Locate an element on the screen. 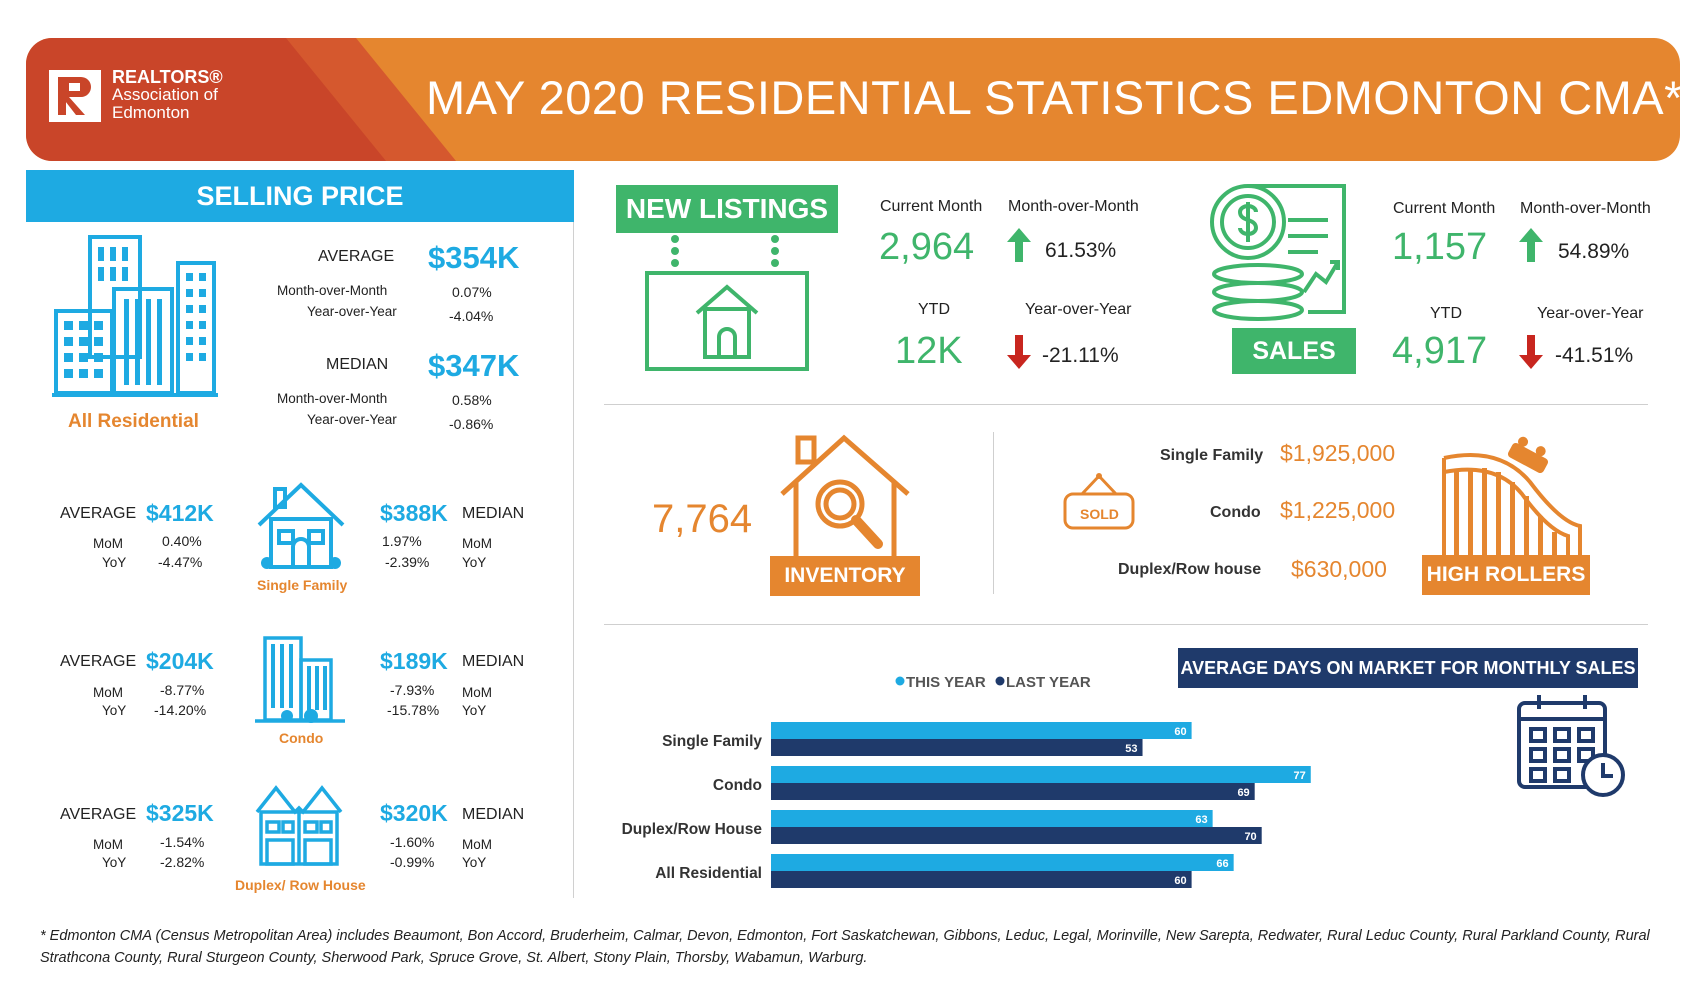  data-label: 77 is located at coordinates (1300, 776).